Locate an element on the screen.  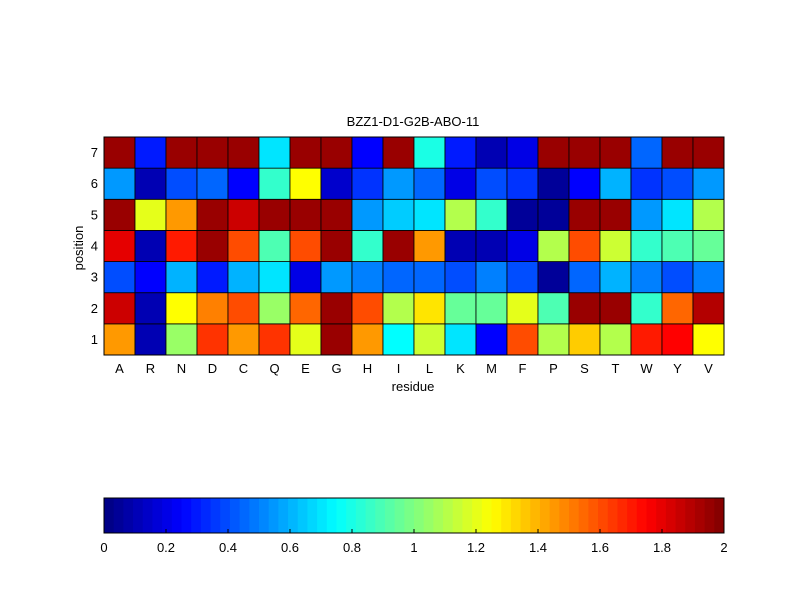
x-tick-label: A is located at coordinates (119, 368).